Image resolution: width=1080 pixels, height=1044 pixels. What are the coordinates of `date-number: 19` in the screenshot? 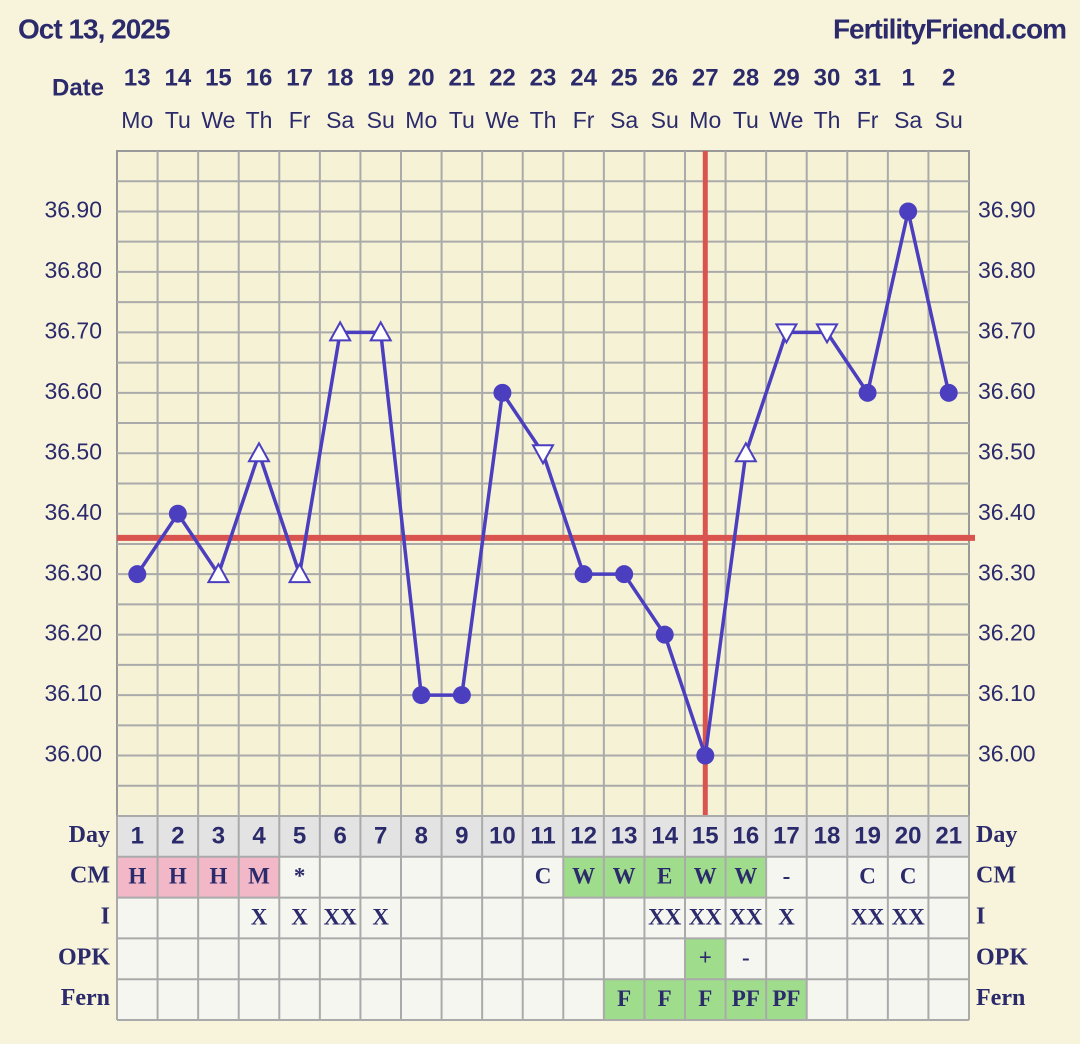 It's located at (380, 77).